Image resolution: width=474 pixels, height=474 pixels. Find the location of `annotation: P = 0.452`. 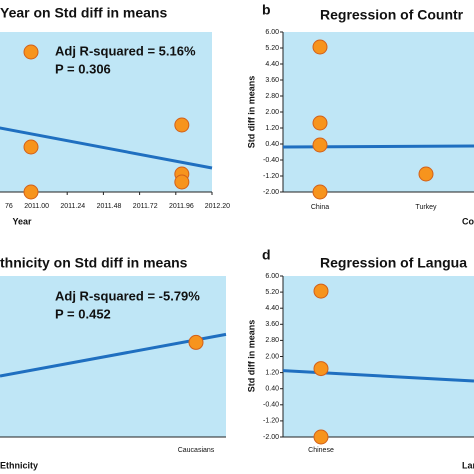

annotation: P = 0.452 is located at coordinates (83, 313).